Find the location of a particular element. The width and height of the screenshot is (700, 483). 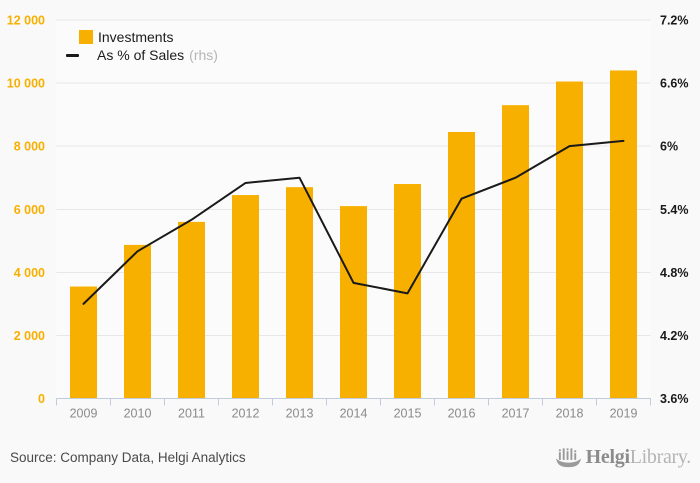

bar-2009 is located at coordinates (83, 342).